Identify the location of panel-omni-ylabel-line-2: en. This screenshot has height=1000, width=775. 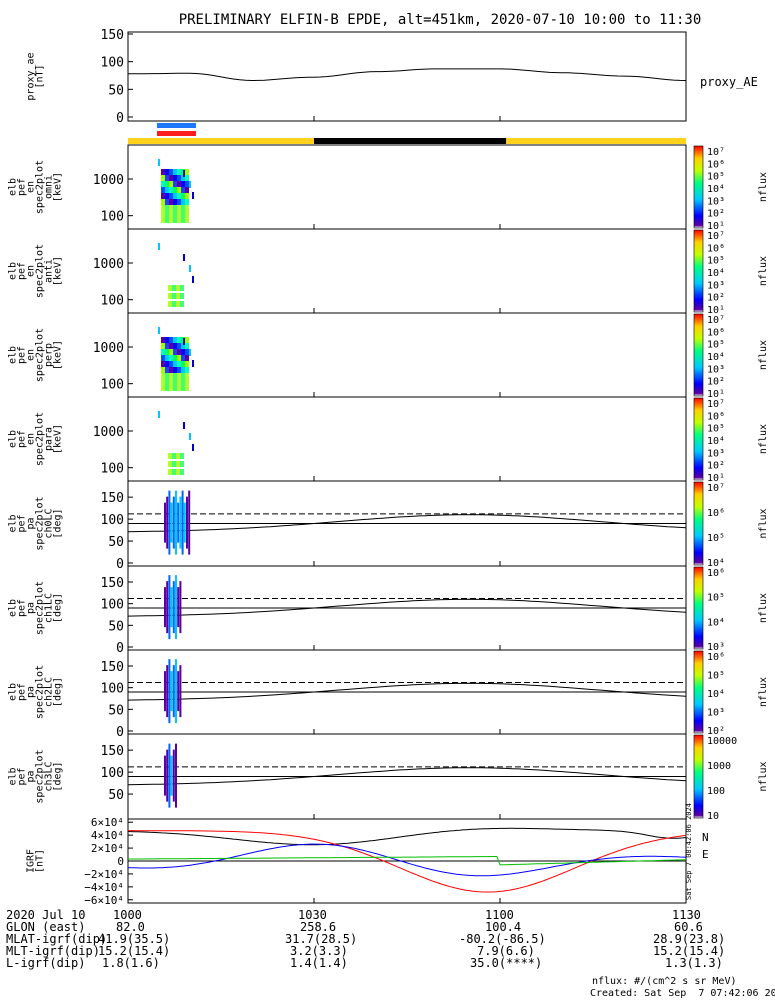
(31, 187).